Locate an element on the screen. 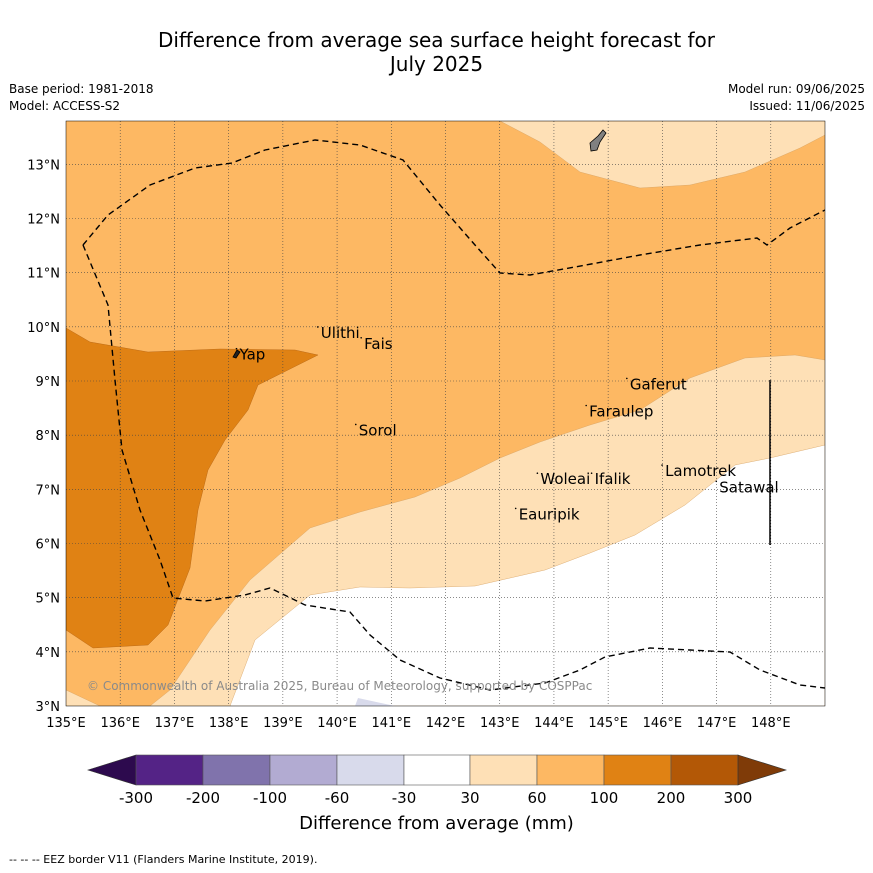 The height and width of the screenshot is (873, 873). colorbar is located at coordinates (437, 770).